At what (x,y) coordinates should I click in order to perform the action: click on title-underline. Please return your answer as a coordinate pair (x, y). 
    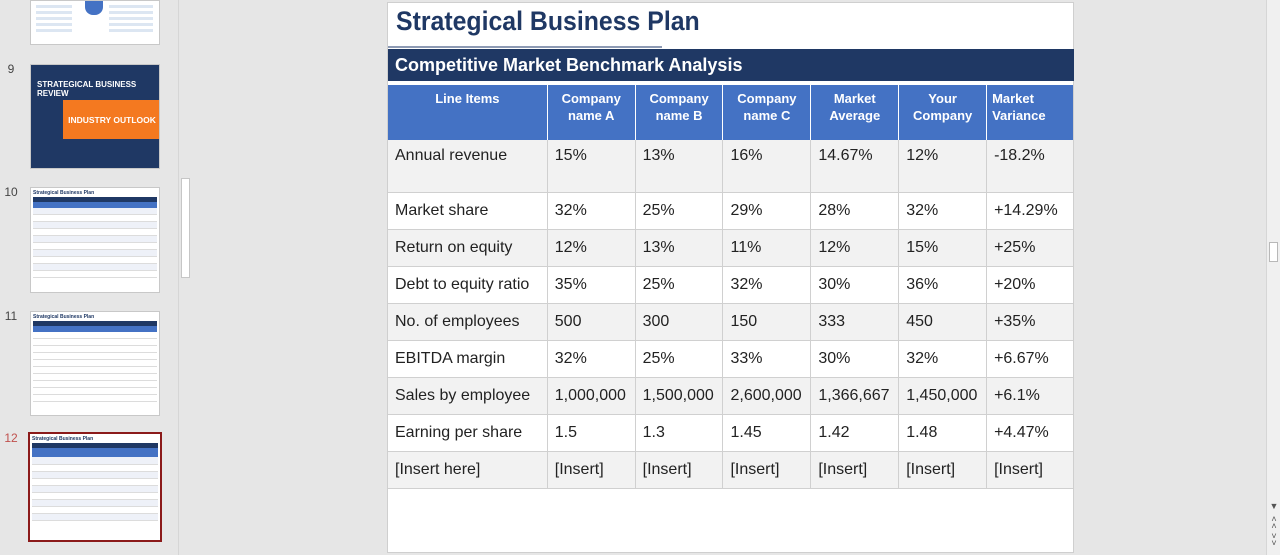
    Looking at the image, I should click on (525, 47).